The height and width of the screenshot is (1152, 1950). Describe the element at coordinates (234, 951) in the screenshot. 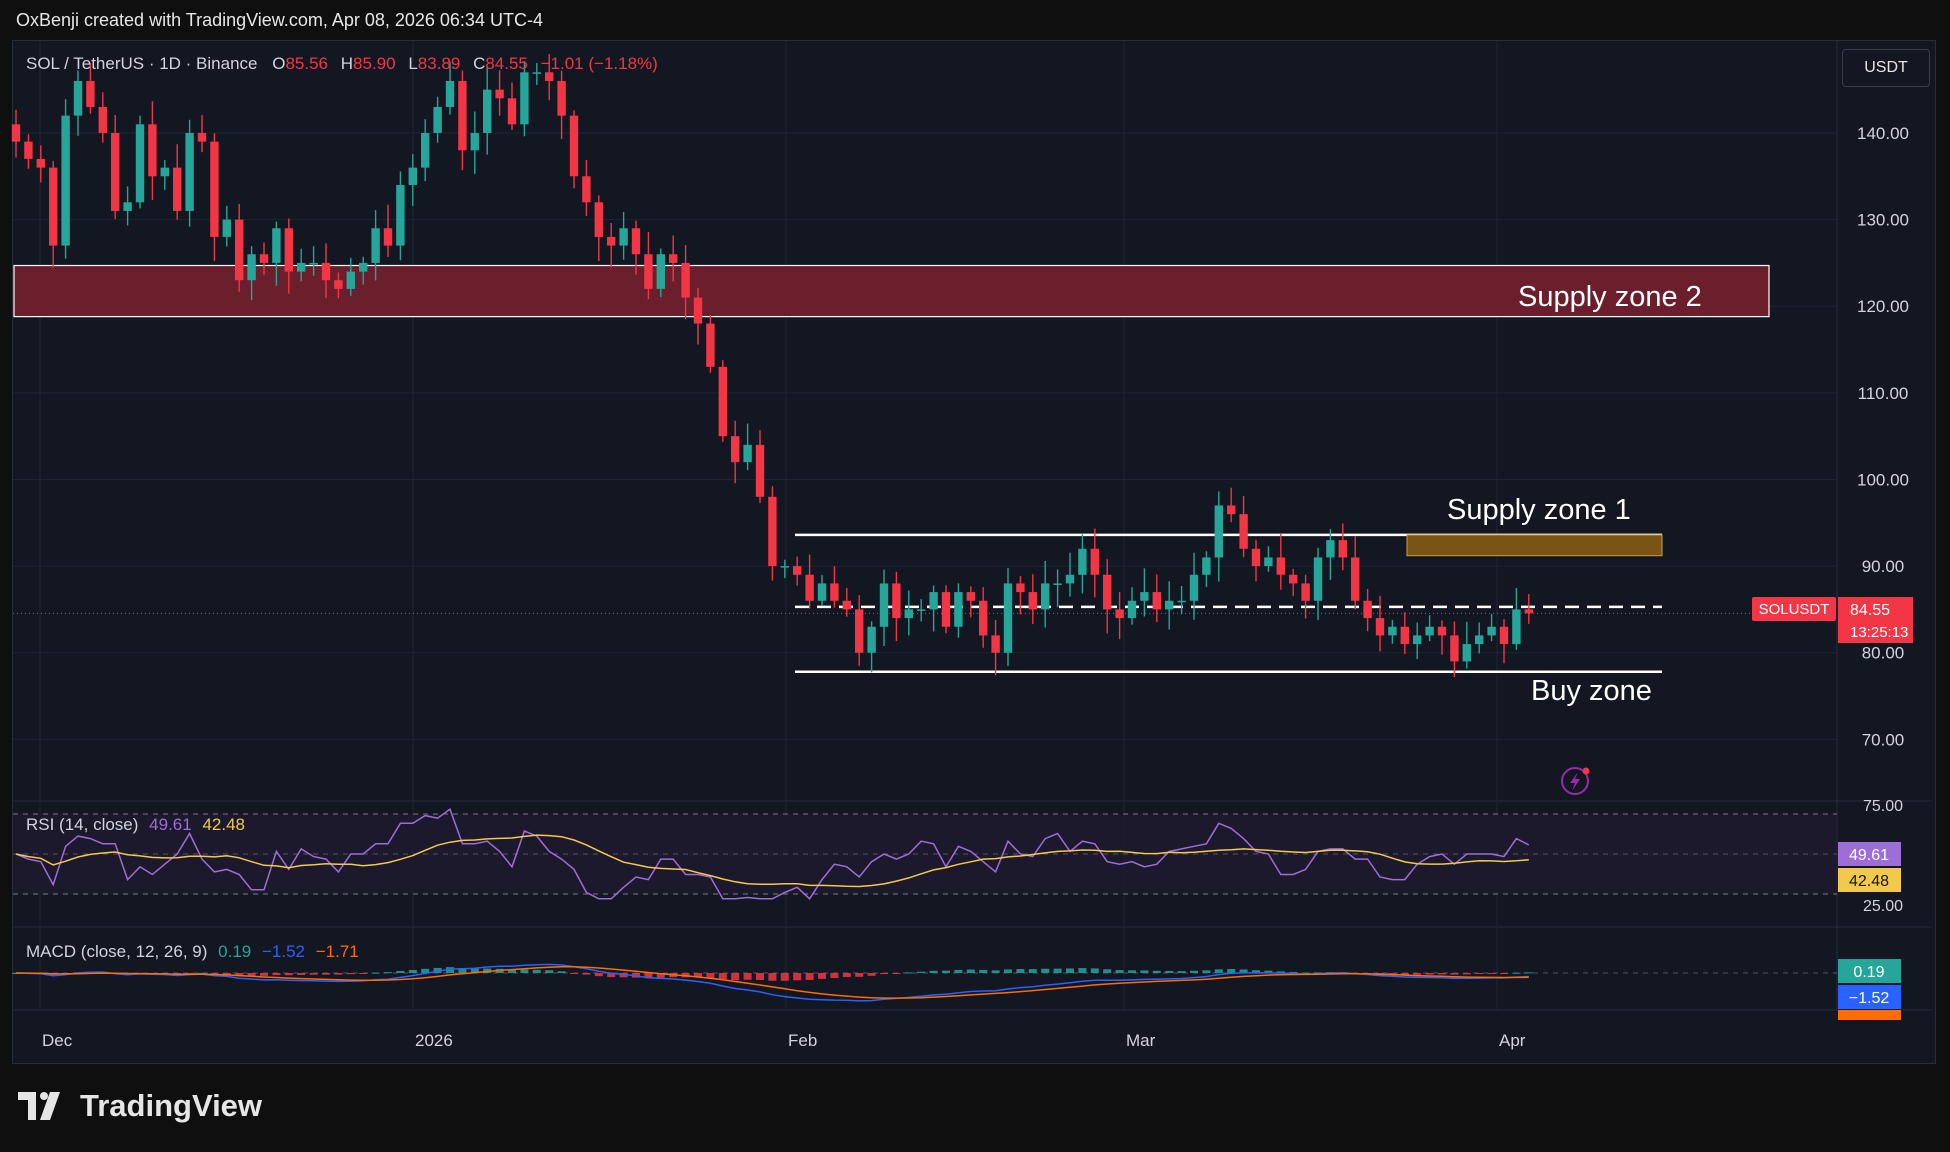

I see `macd-legend-hist: 0.19` at that location.